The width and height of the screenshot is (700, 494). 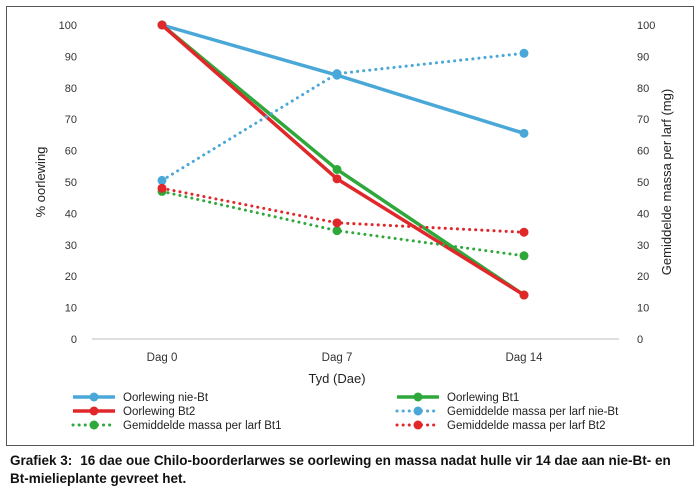 I want to click on y-left-tick-label: 30, so click(x=71, y=246).